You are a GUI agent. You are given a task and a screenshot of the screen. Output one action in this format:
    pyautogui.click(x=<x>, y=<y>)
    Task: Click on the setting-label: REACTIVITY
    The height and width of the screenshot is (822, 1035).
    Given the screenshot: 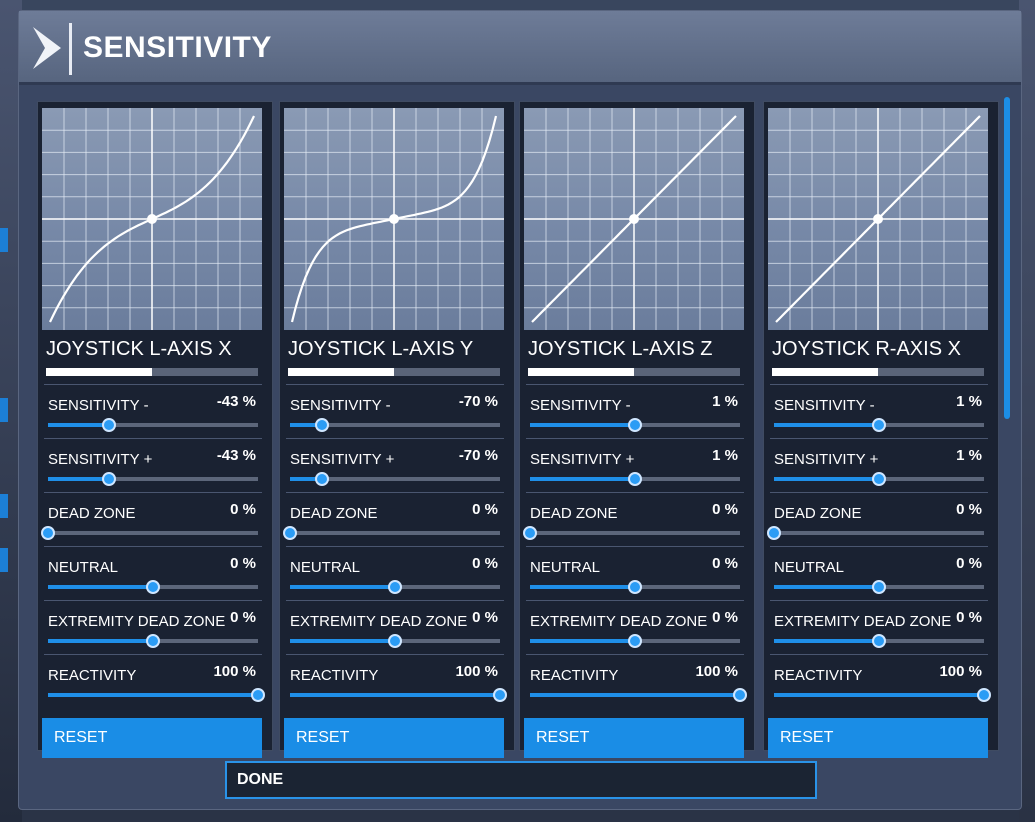 What is the action you would take?
    pyautogui.click(x=574, y=675)
    